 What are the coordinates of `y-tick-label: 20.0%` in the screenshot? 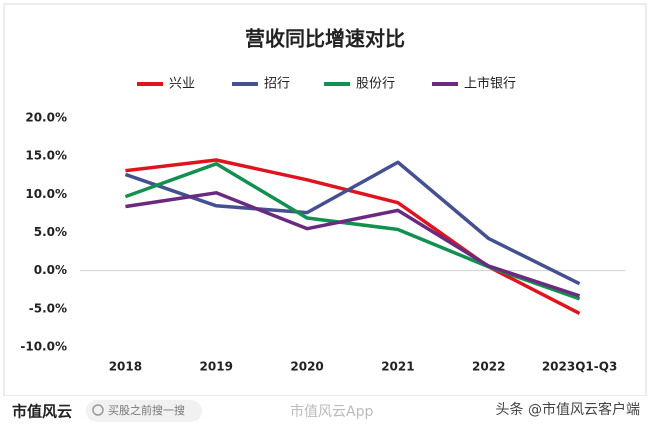 It's located at (46, 118).